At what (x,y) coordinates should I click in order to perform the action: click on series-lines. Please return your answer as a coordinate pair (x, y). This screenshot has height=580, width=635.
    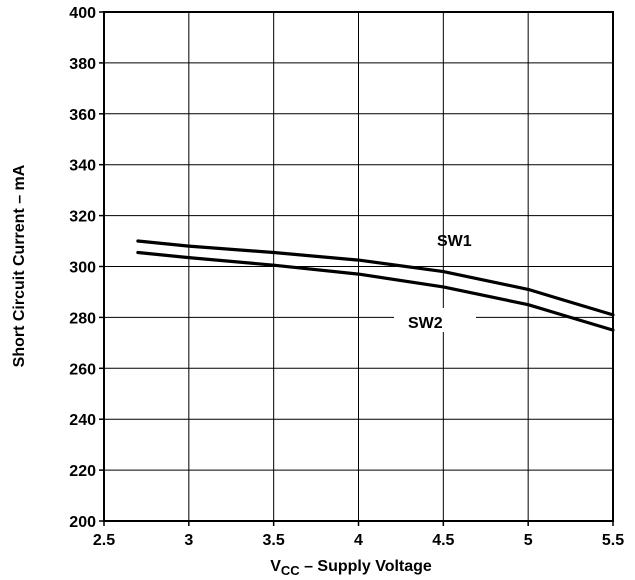
    Looking at the image, I should click on (375, 285).